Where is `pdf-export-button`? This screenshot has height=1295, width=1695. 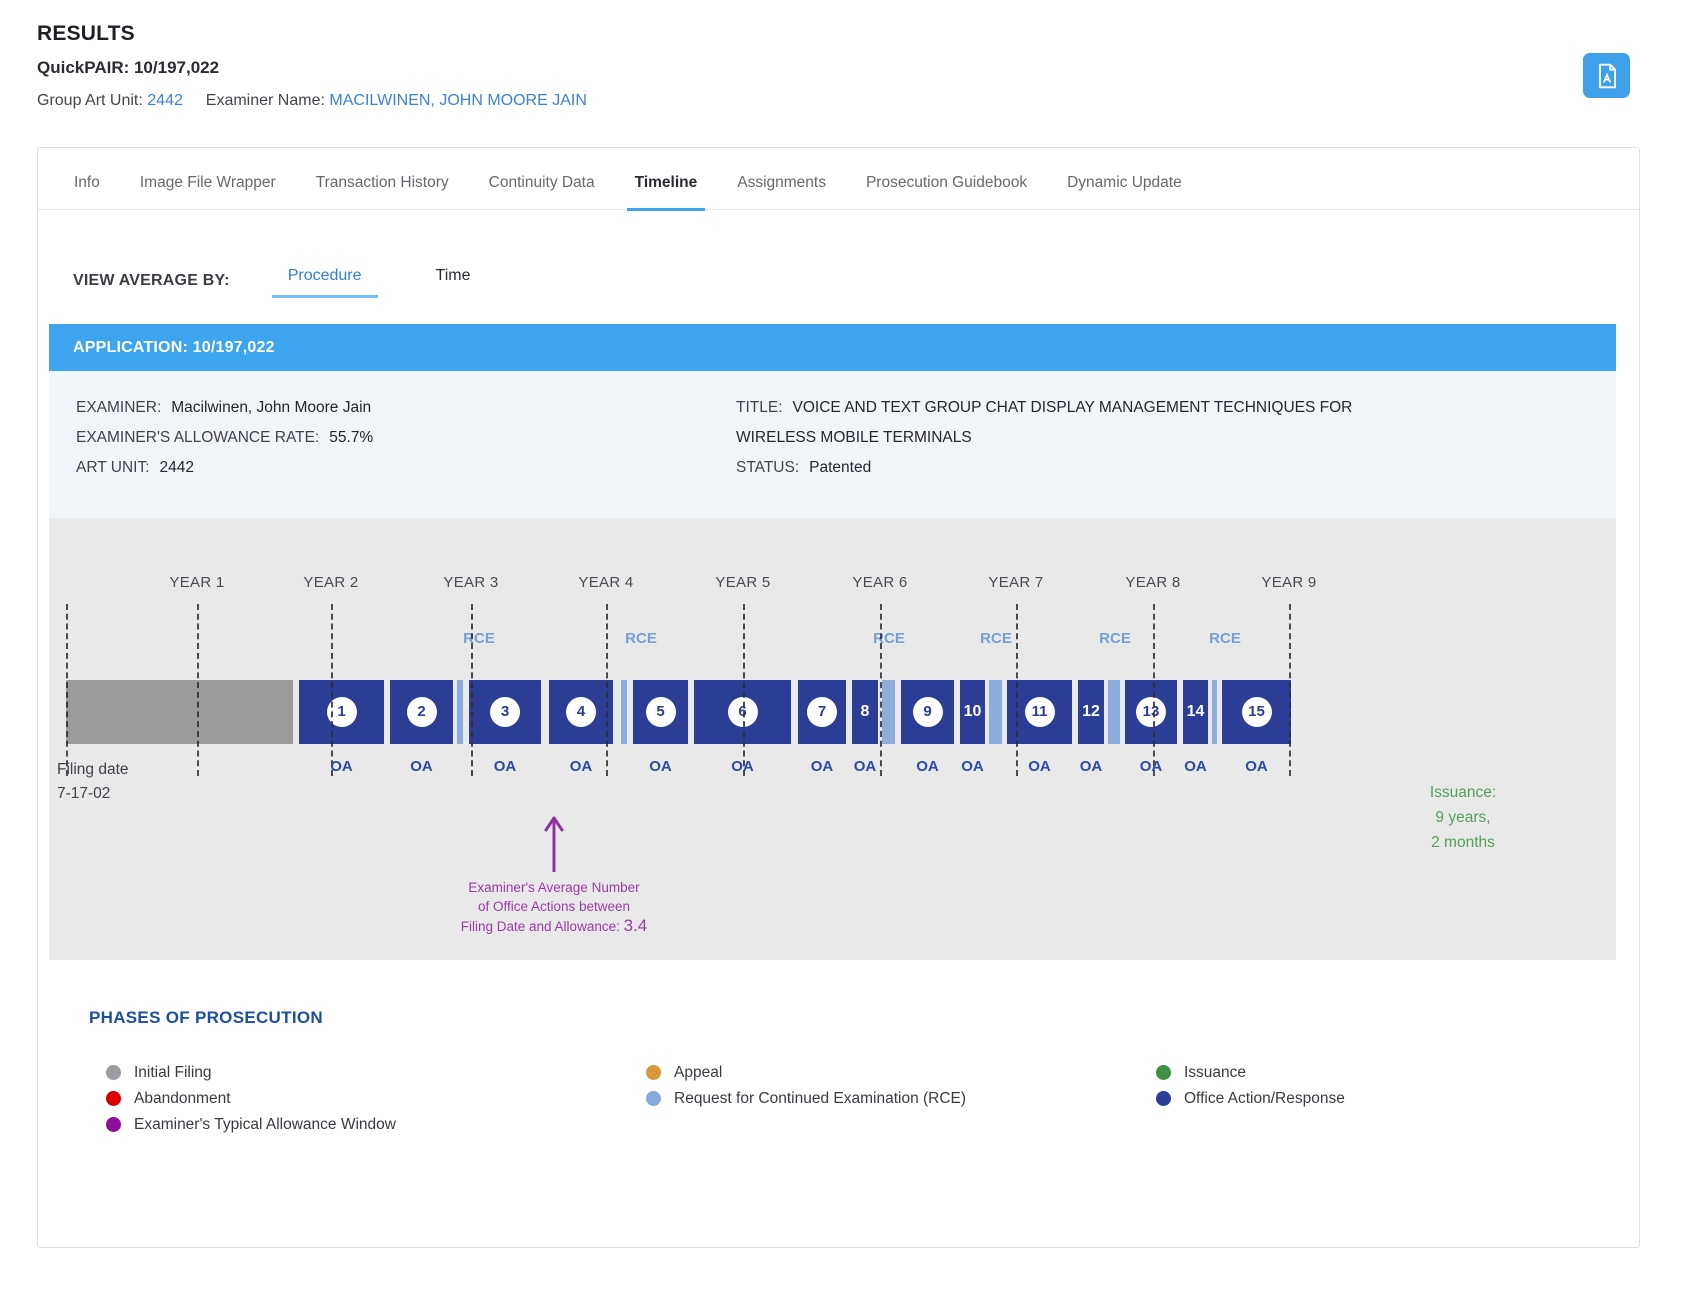 pdf-export-button is located at coordinates (1606, 75).